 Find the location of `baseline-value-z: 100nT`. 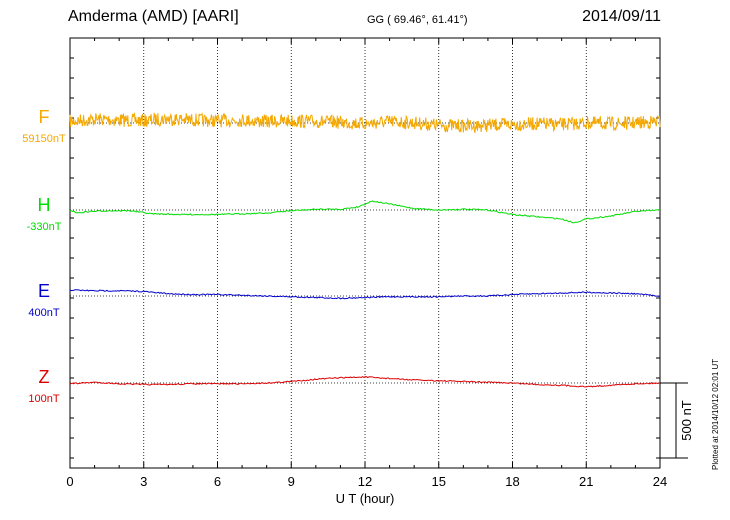

baseline-value-z: 100nT is located at coordinates (43, 399).